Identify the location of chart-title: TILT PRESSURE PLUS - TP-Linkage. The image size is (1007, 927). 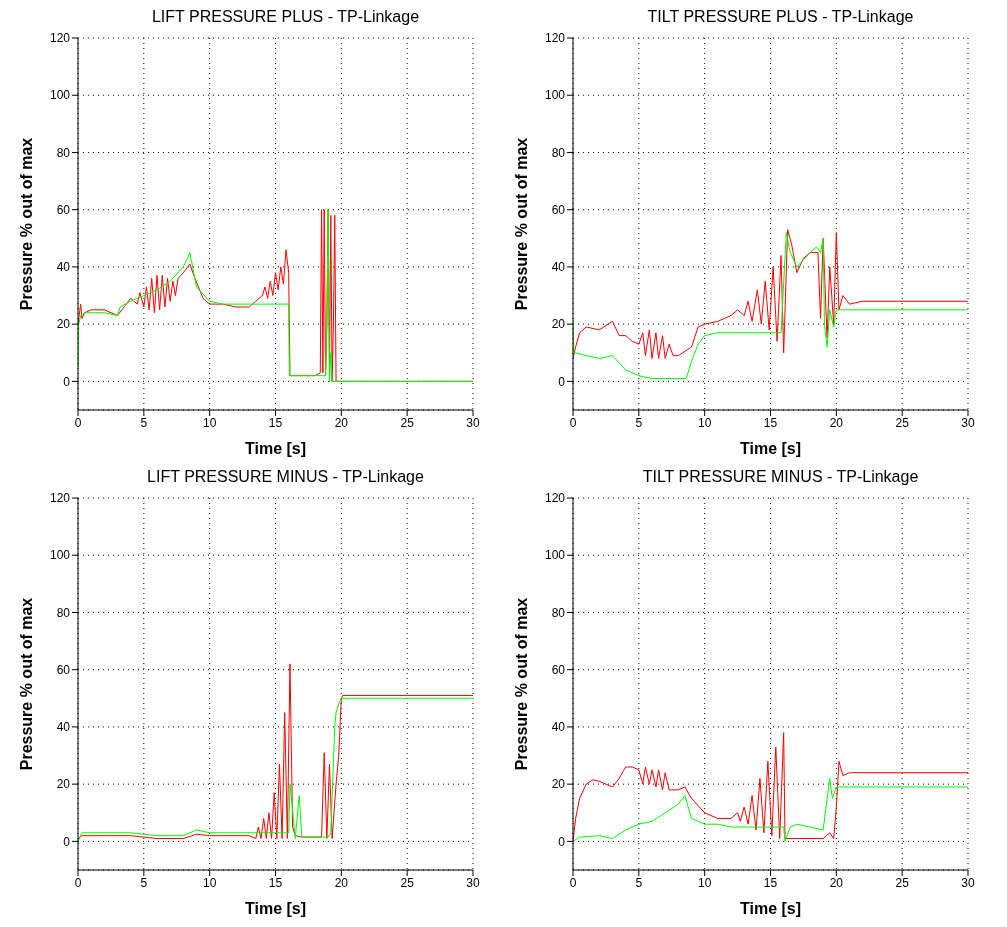
(780, 17).